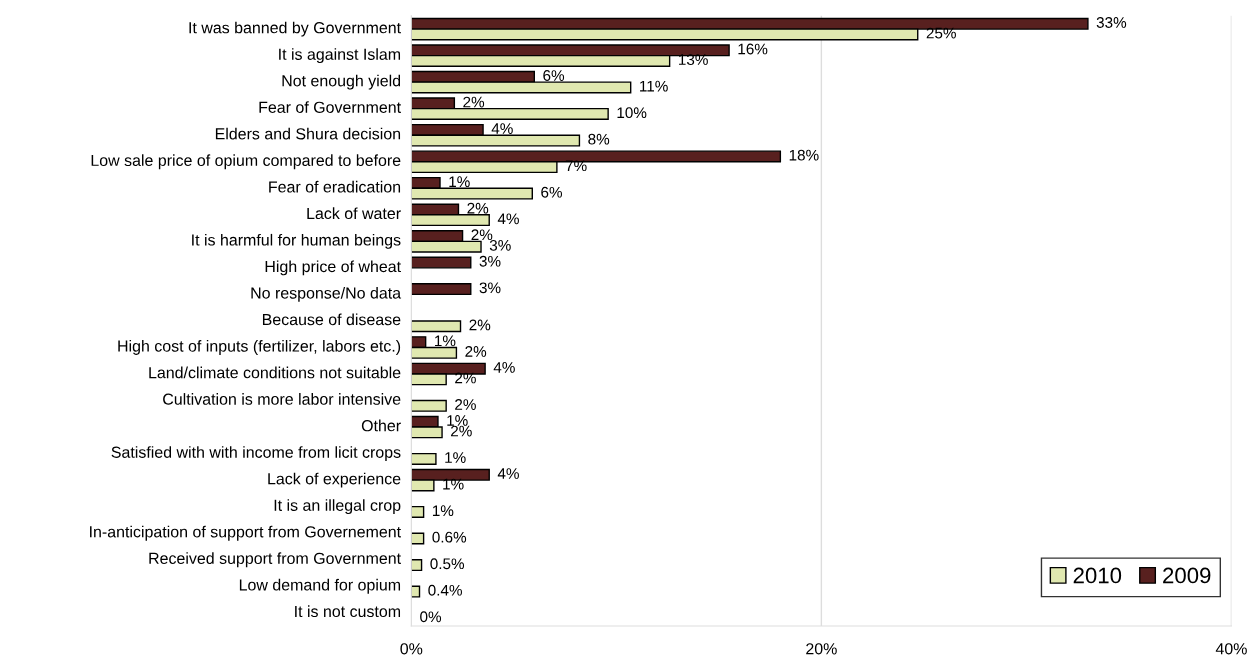  Describe the element at coordinates (348, 611) in the screenshot. I see `y-tick-label: It is not custom` at that location.